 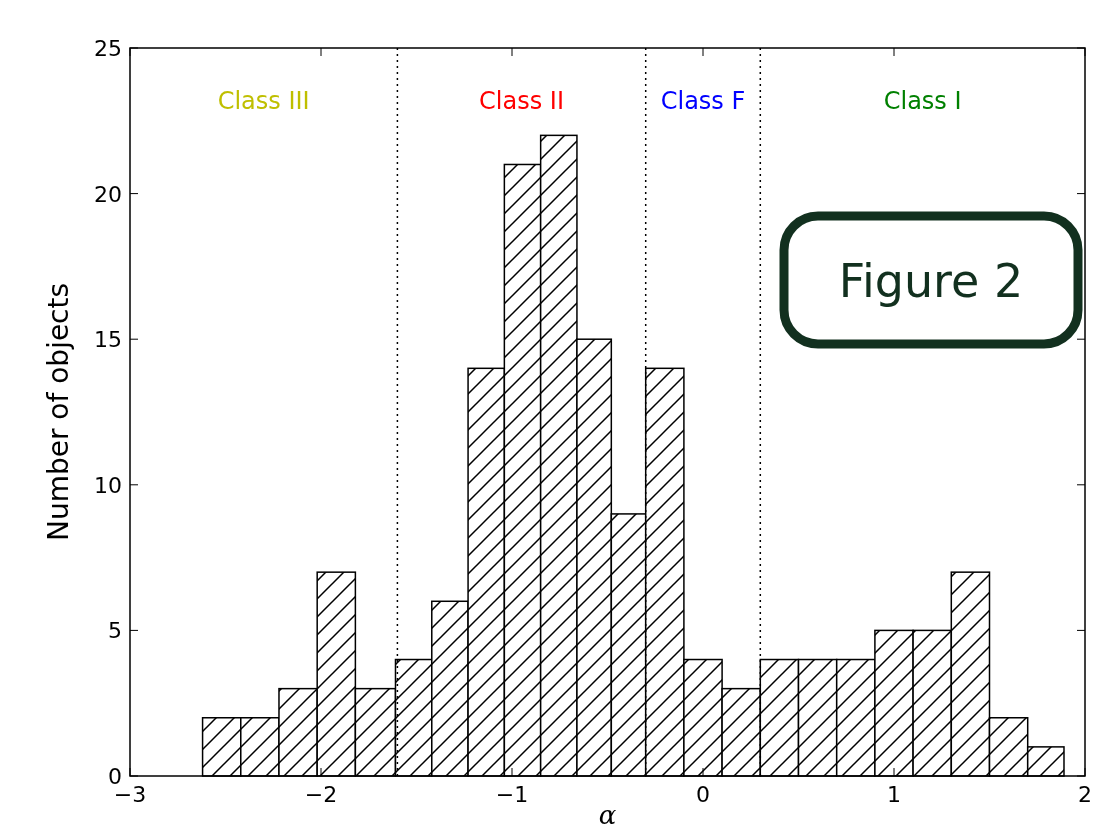 What do you see at coordinates (922, 101) in the screenshot?
I see `annotation: Class I` at bounding box center [922, 101].